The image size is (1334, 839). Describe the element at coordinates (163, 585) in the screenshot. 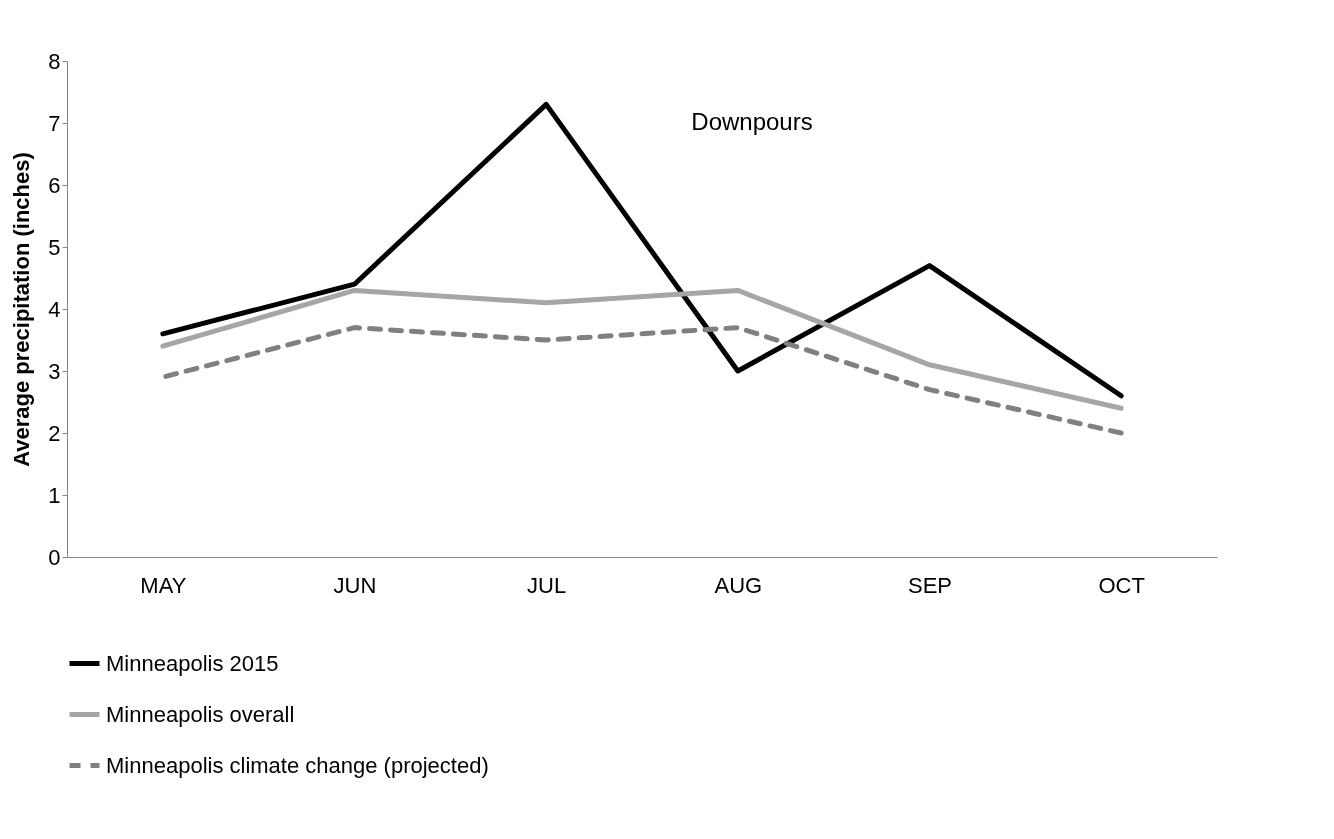

I see `x-tick-label: MAY` at that location.